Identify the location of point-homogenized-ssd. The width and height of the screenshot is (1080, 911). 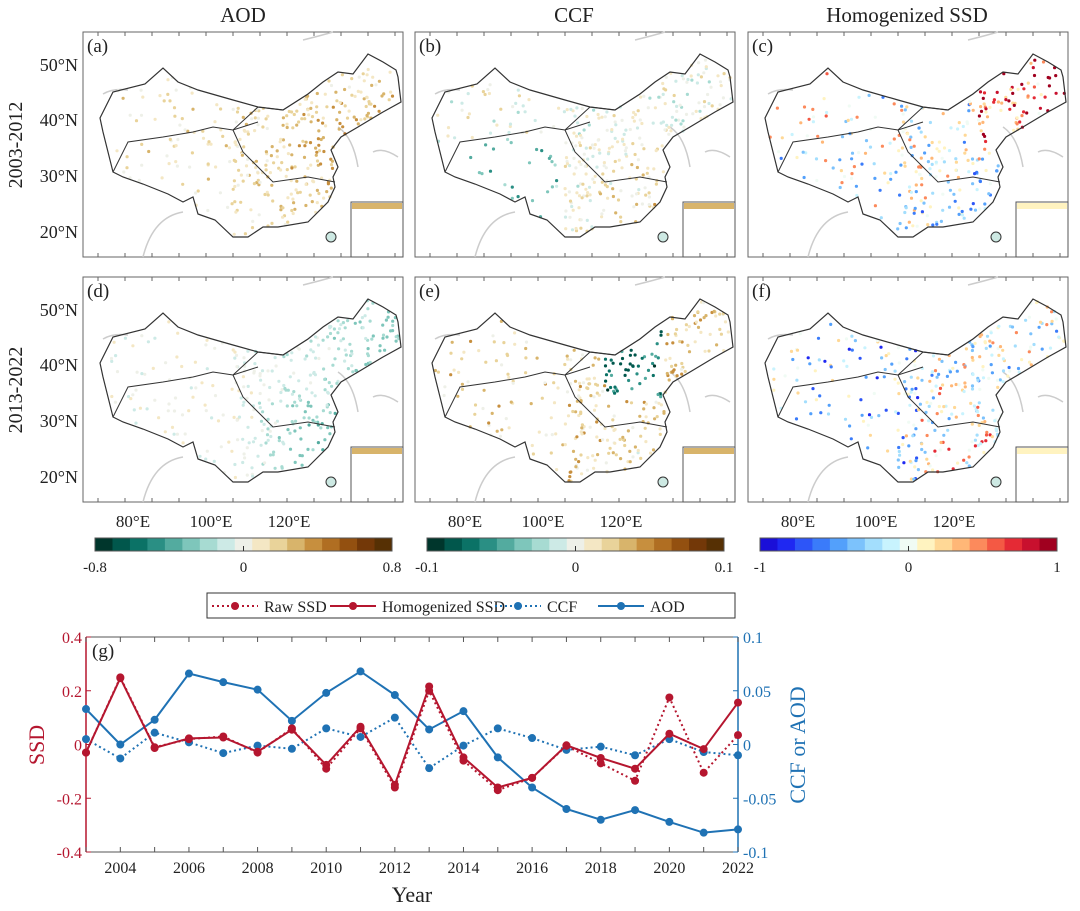
(223, 737).